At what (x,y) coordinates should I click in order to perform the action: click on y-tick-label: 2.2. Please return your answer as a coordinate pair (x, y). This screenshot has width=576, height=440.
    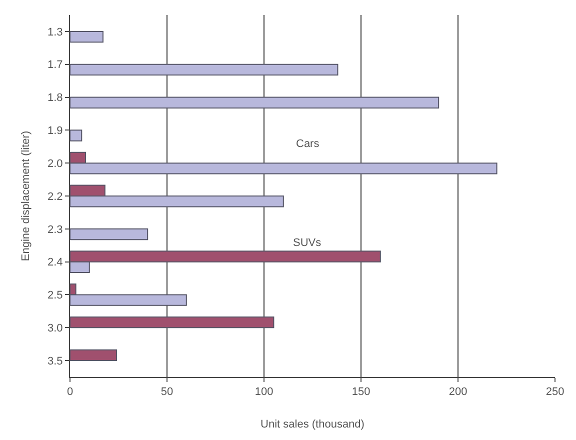
    Looking at the image, I should click on (55, 196).